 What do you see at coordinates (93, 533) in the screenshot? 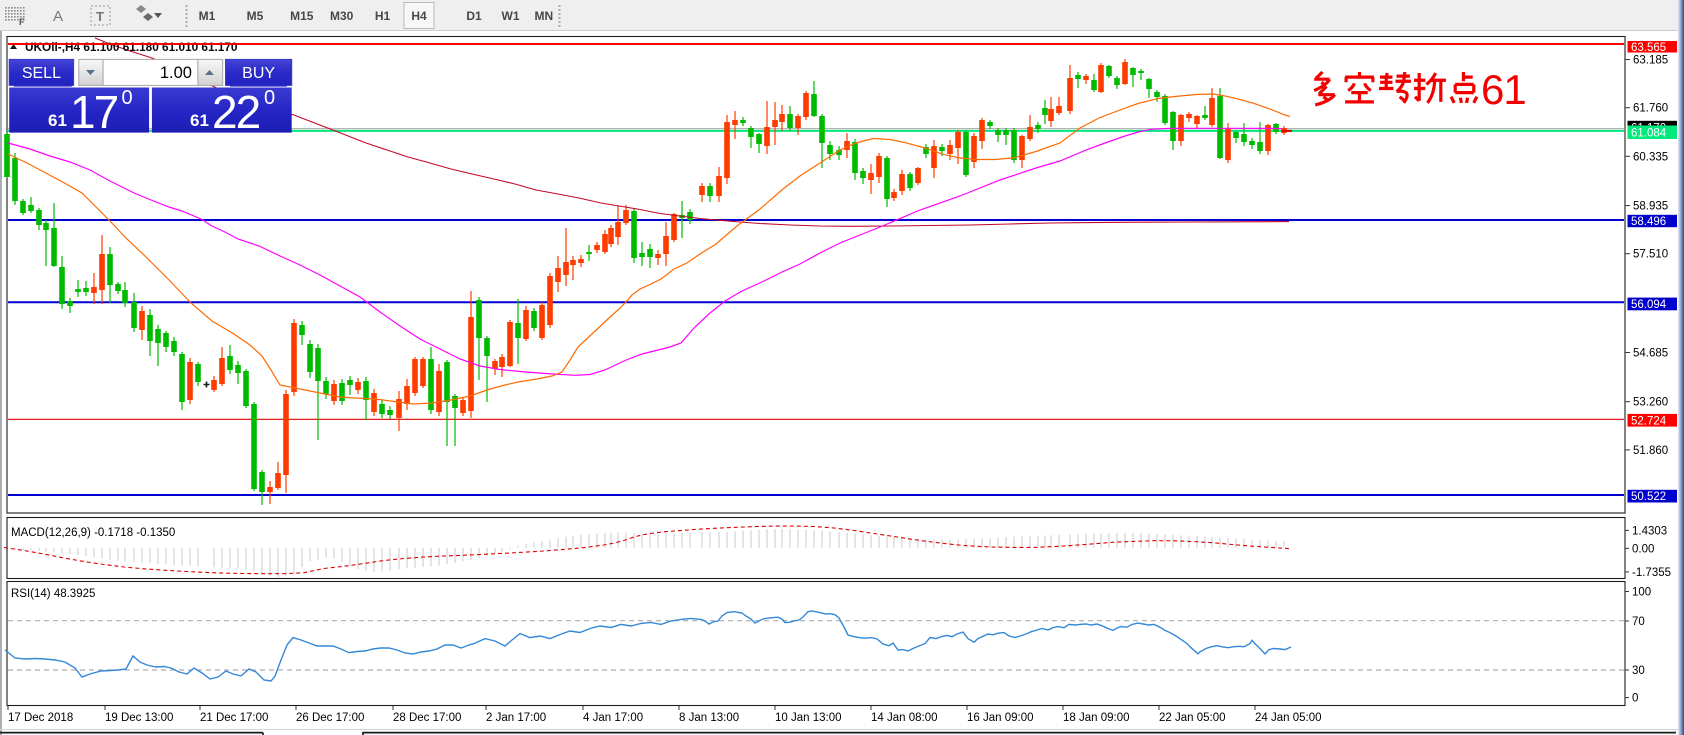
I see `svg-text: MACD(12,26,9) -0.1718 -0.1350` at bounding box center [93, 533].